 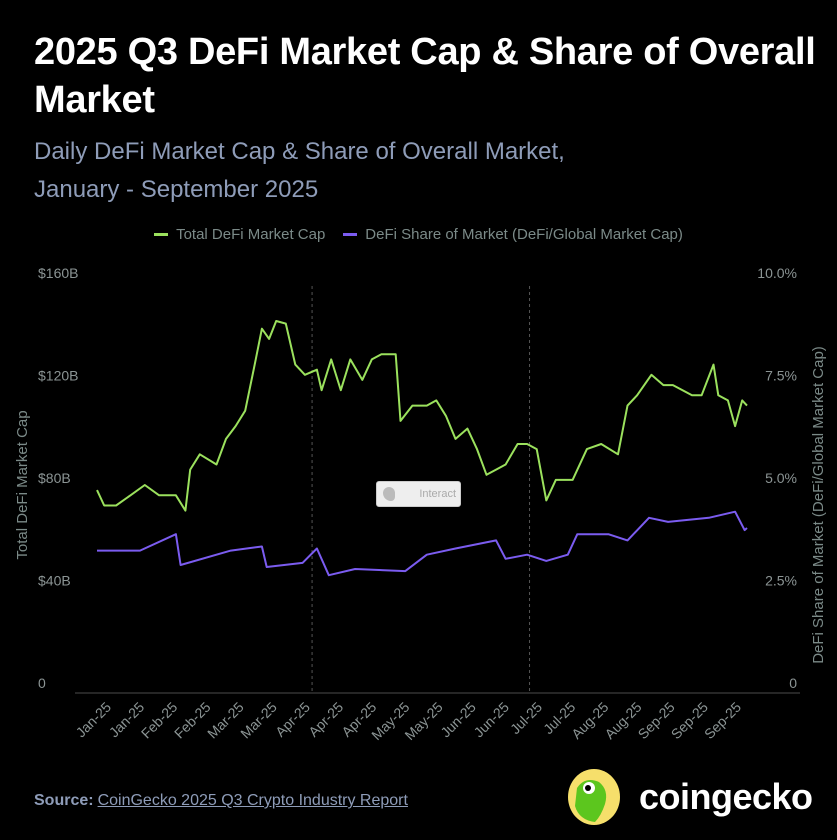 I want to click on coingecko-logo: coingecko, so click(x=689, y=797).